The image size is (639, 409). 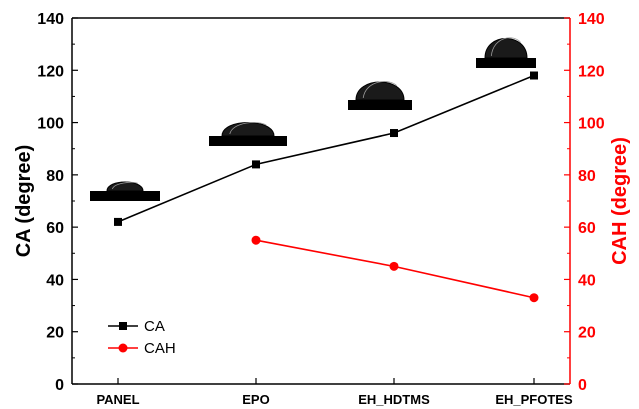 I want to click on droplet-image-panel, so click(x=125, y=191).